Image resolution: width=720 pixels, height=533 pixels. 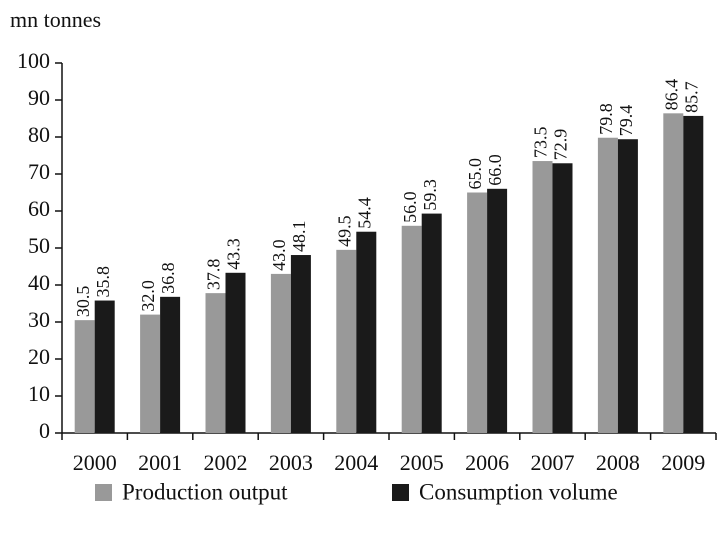 I want to click on value-label: 54.4, so click(x=364, y=213).